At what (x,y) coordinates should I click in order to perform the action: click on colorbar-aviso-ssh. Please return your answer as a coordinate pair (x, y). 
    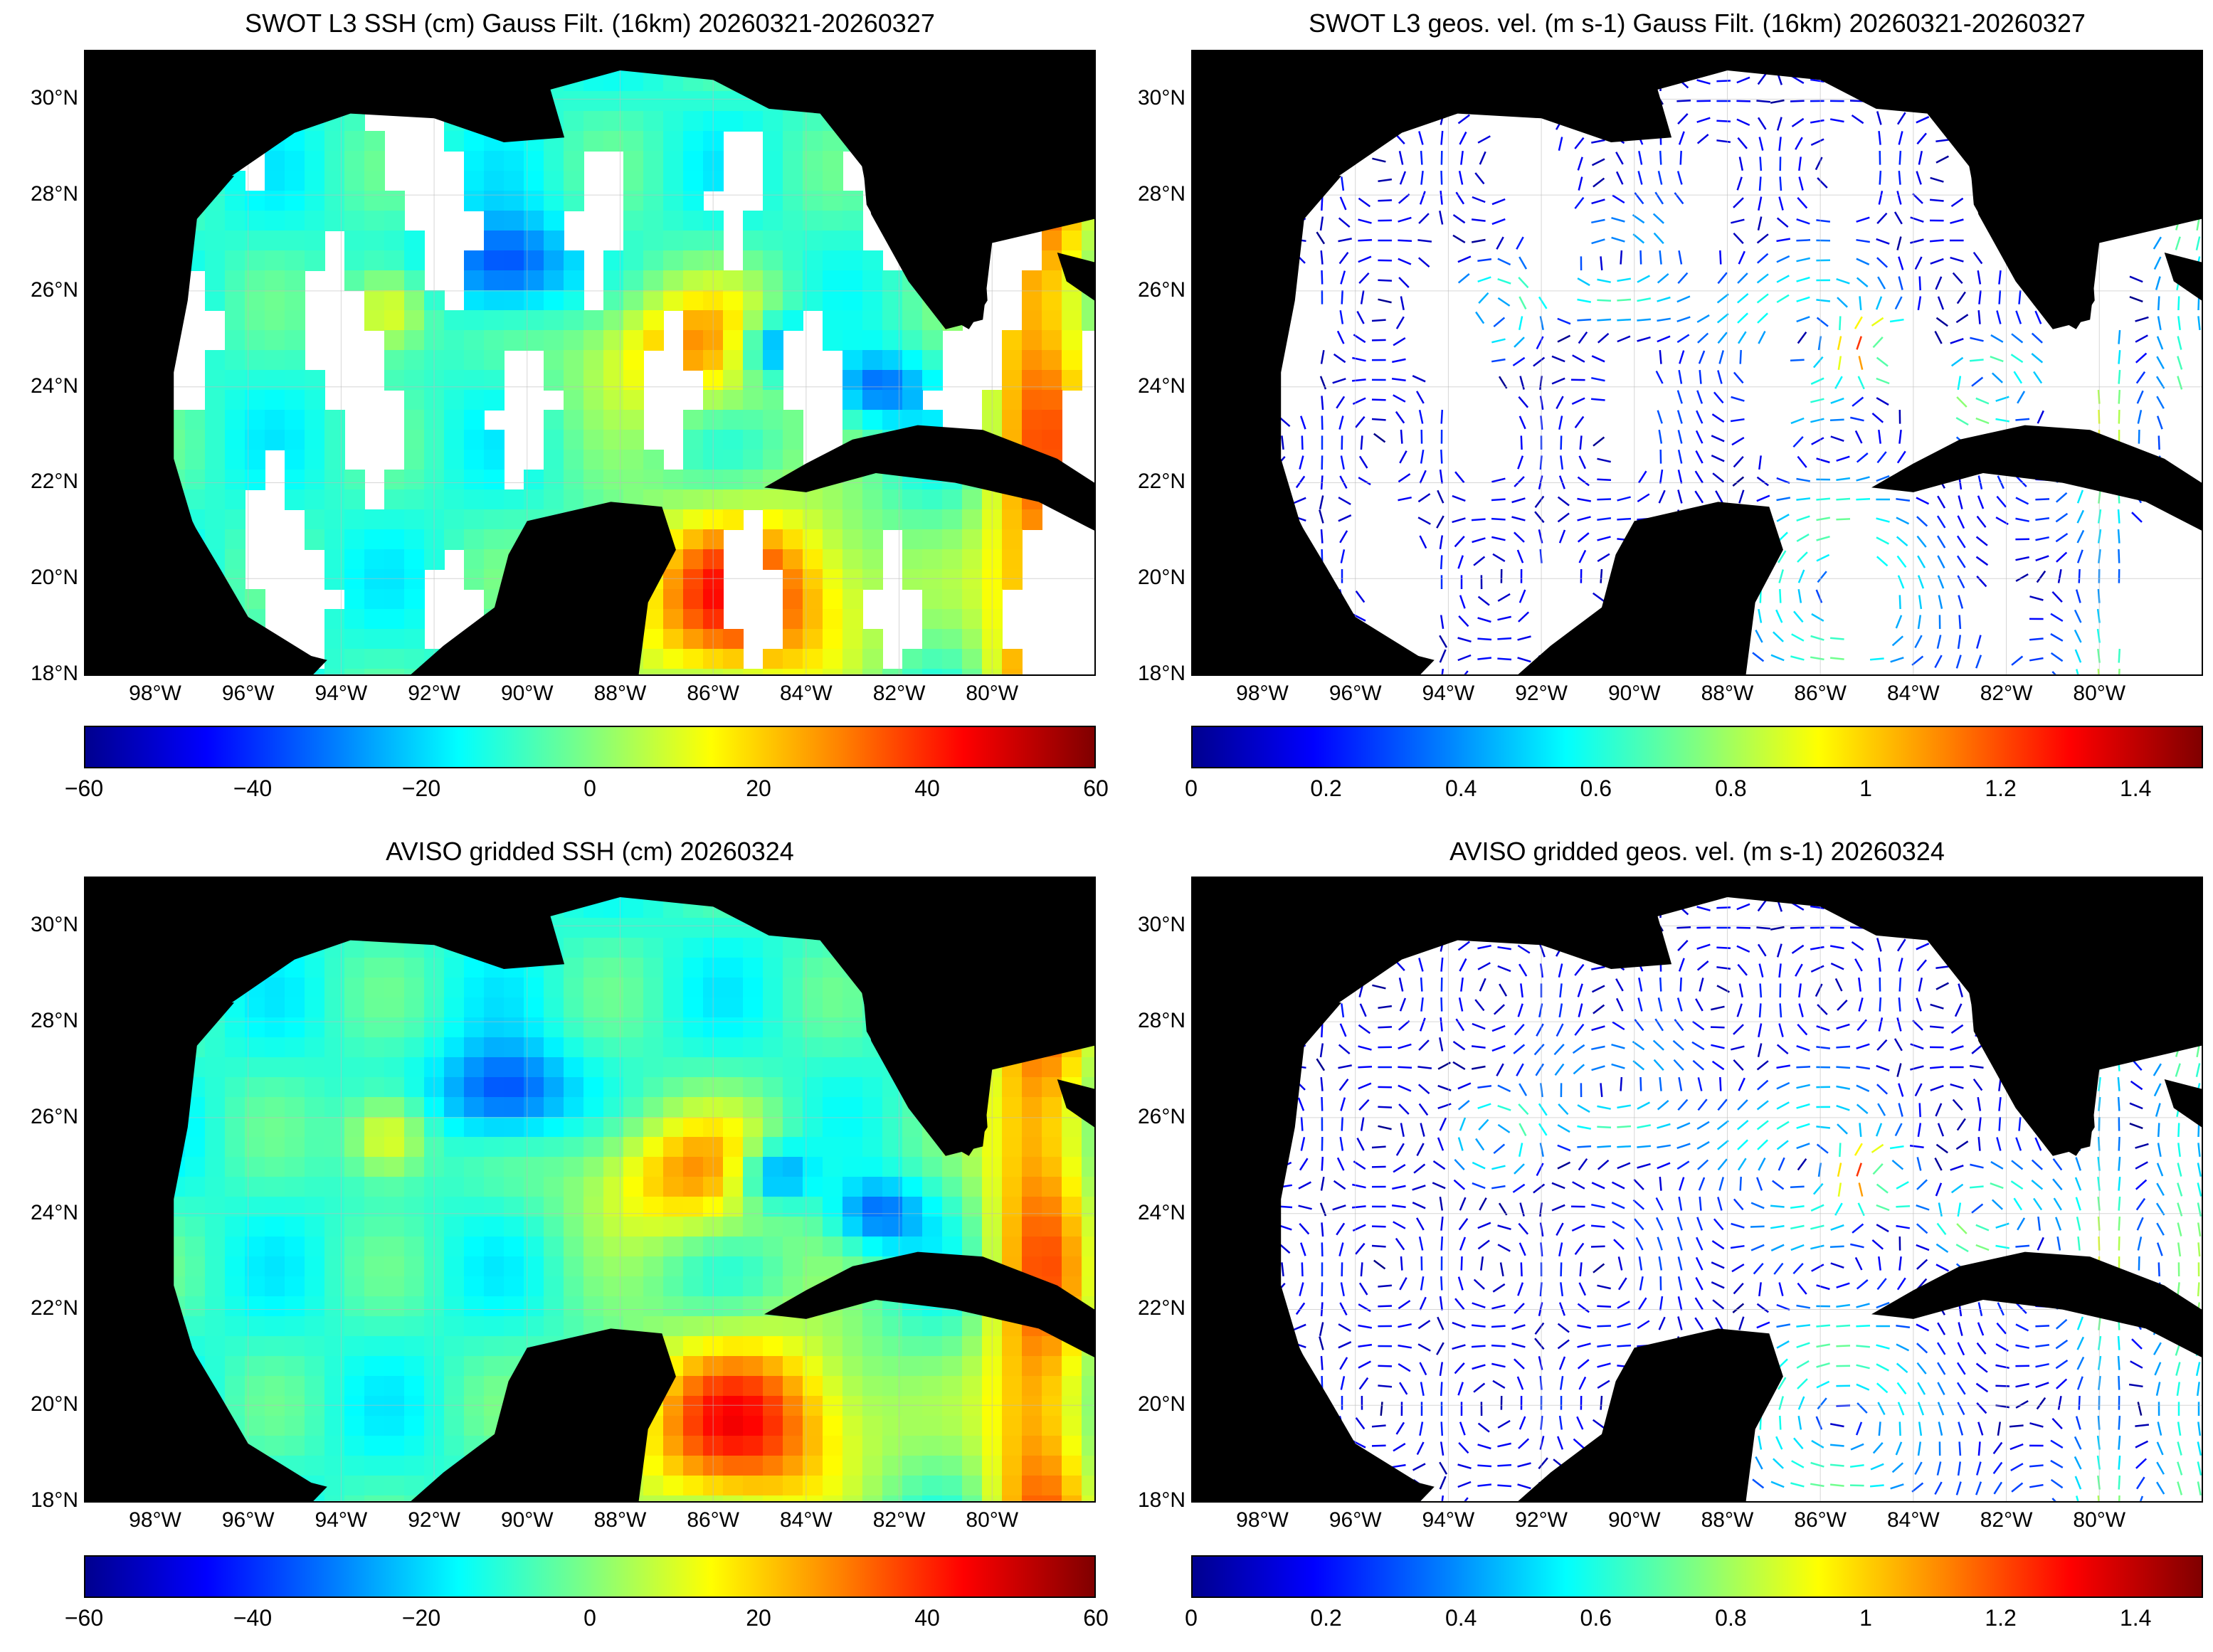
    Looking at the image, I should click on (590, 1576).